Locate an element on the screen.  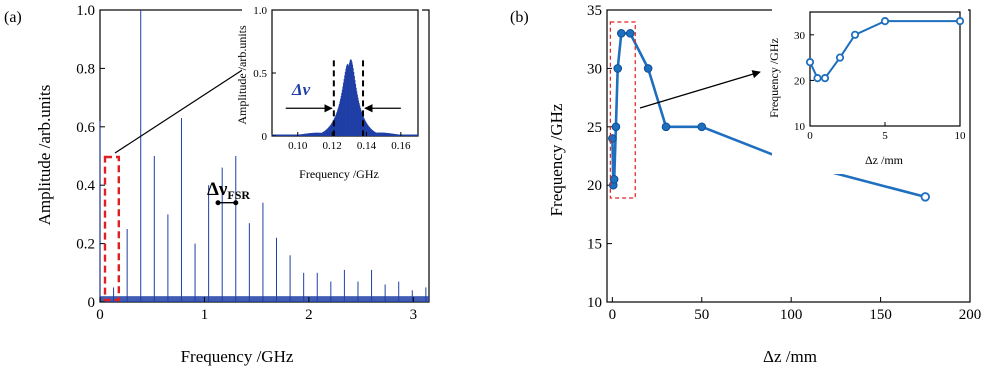
panel-b-inset-xlabel: Δz /mm is located at coordinates (884, 160).